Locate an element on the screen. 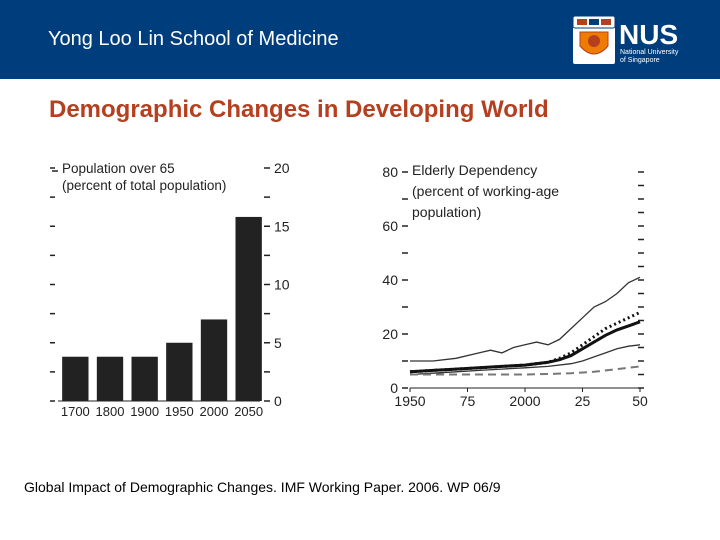  x-tick-label: 2050 is located at coordinates (248, 411).